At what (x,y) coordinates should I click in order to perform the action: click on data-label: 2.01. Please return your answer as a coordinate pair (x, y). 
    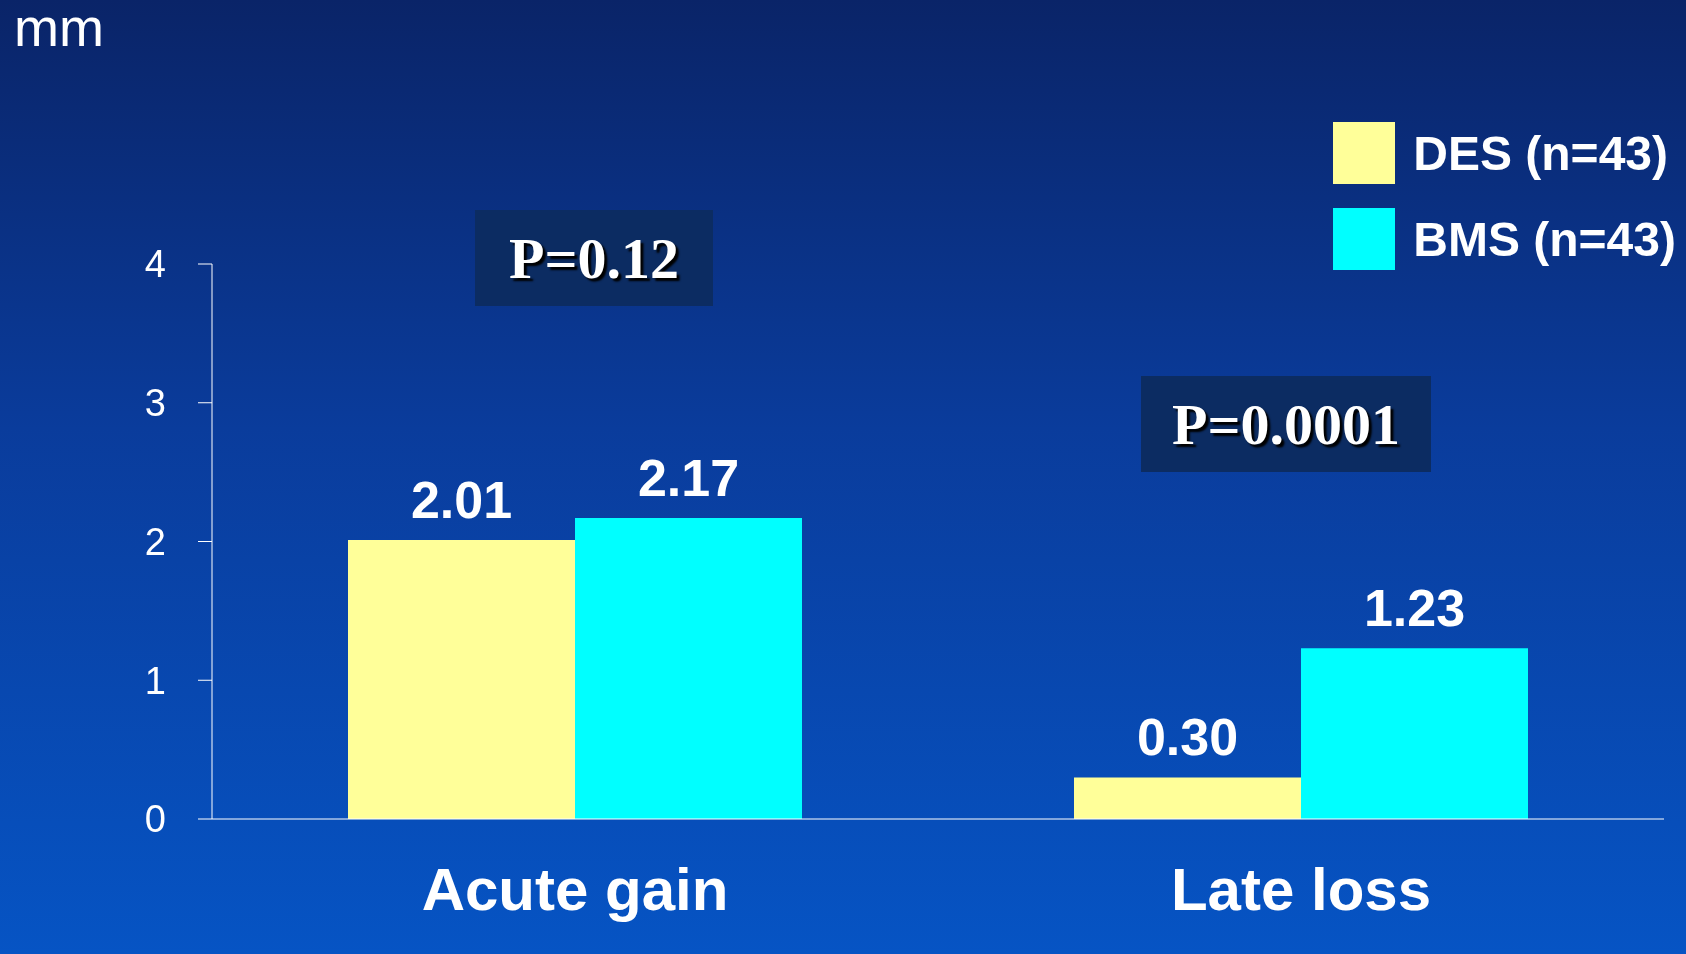
    Looking at the image, I should click on (461, 500).